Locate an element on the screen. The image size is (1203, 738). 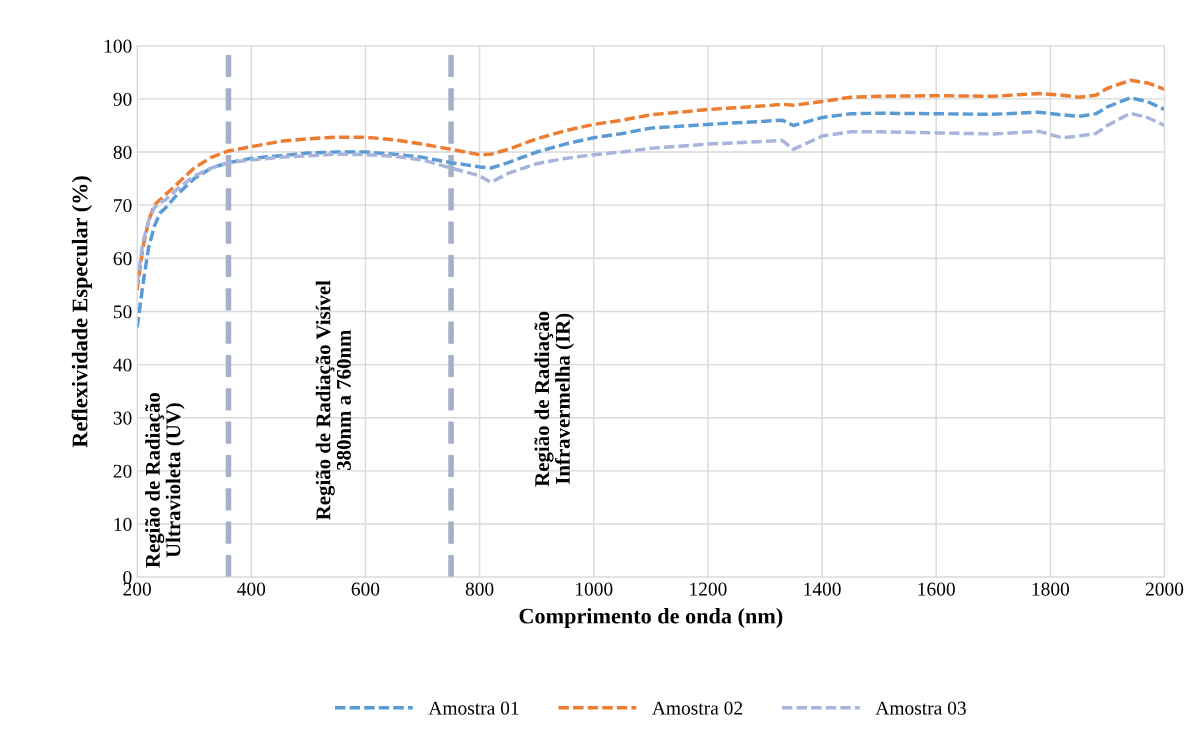
x-tick-label: 1400 is located at coordinates (822, 589).